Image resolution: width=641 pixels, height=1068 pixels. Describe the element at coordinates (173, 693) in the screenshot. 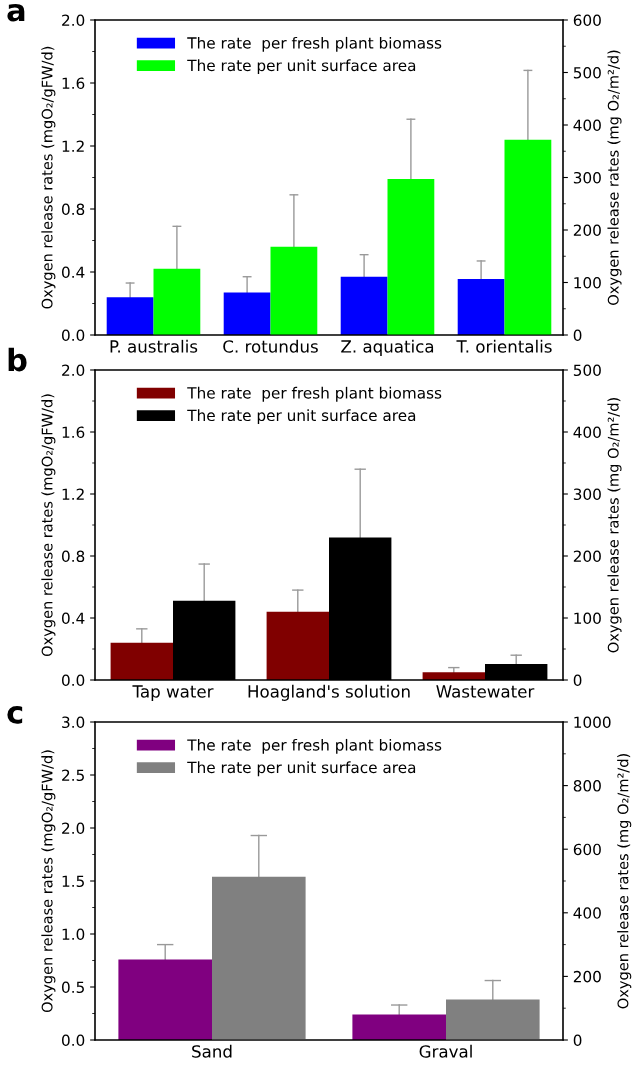

I see `x-tick-label: Tap water` at that location.